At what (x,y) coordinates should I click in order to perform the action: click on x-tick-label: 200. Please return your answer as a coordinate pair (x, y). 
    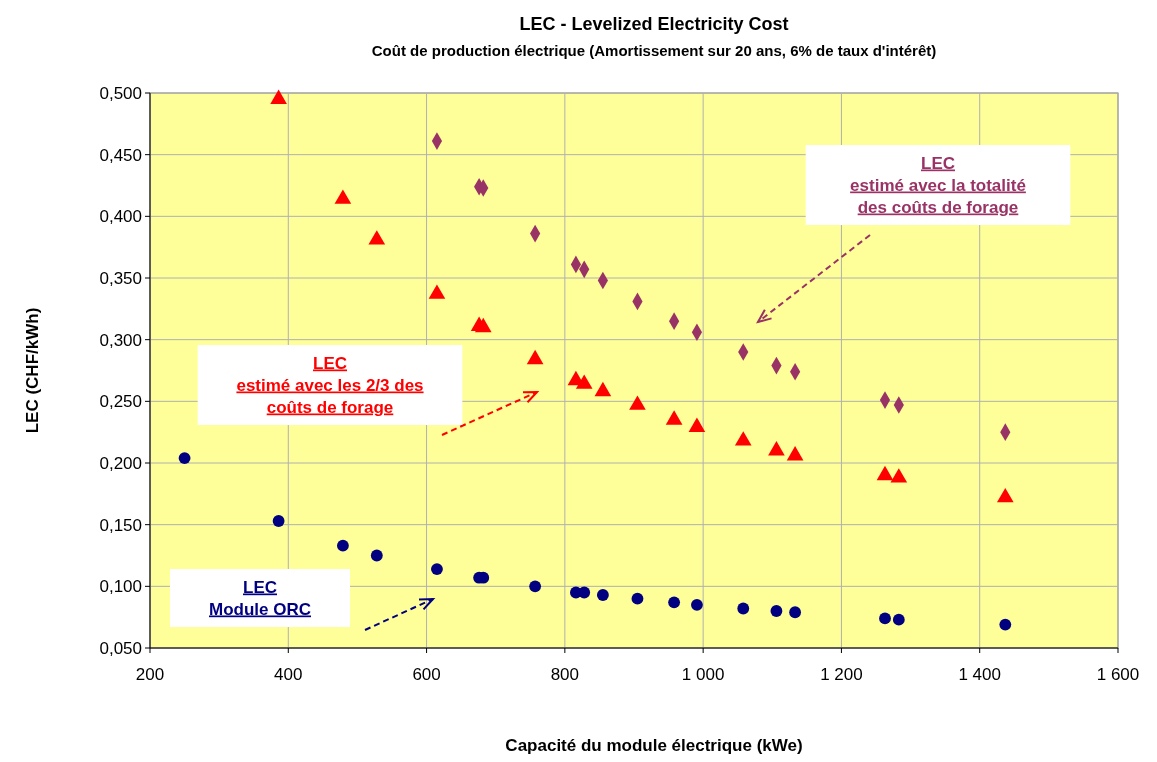
    Looking at the image, I should click on (150, 674).